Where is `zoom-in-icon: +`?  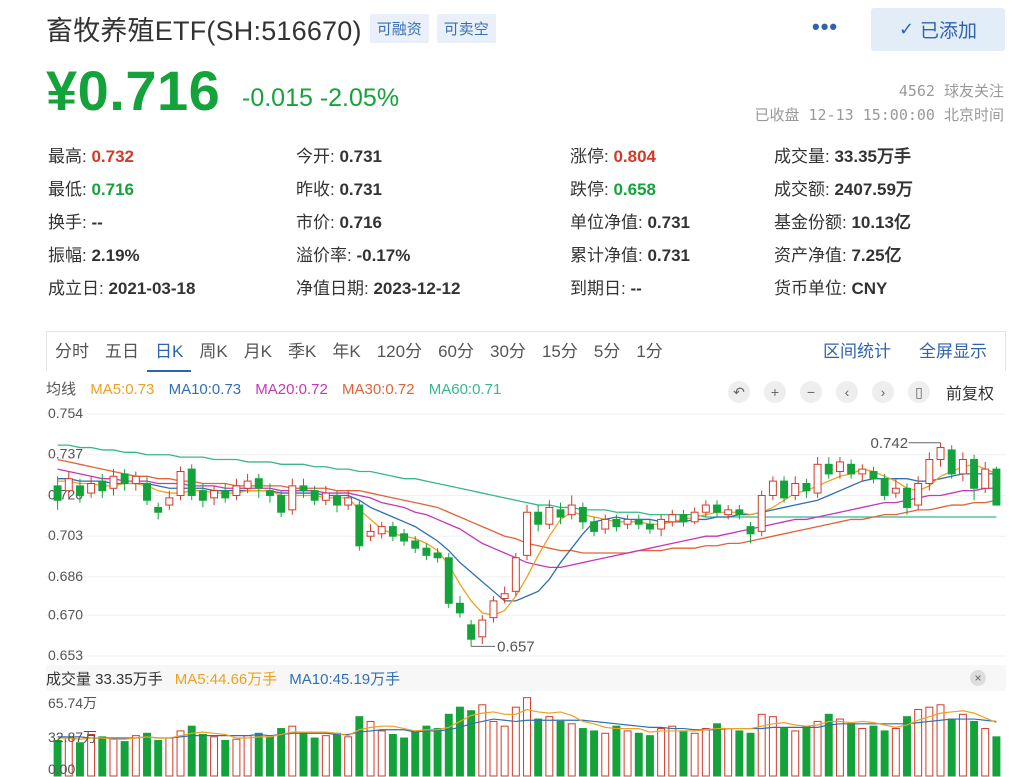
zoom-in-icon: + is located at coordinates (775, 392).